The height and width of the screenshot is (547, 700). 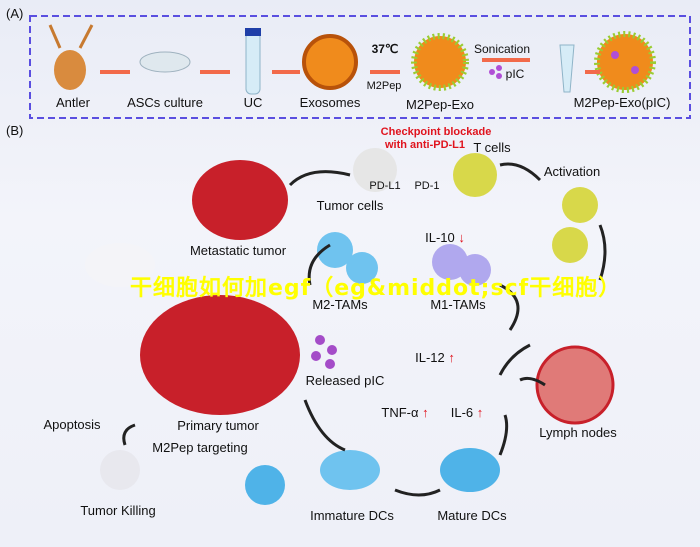 I want to click on primary-tumor-label: Primary tumor, so click(x=218, y=425).